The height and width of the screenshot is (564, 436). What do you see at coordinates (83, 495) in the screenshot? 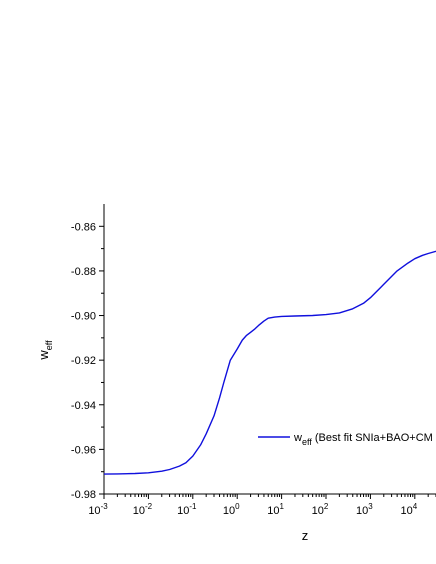
I see `y-tick-label: -0.98` at bounding box center [83, 495].